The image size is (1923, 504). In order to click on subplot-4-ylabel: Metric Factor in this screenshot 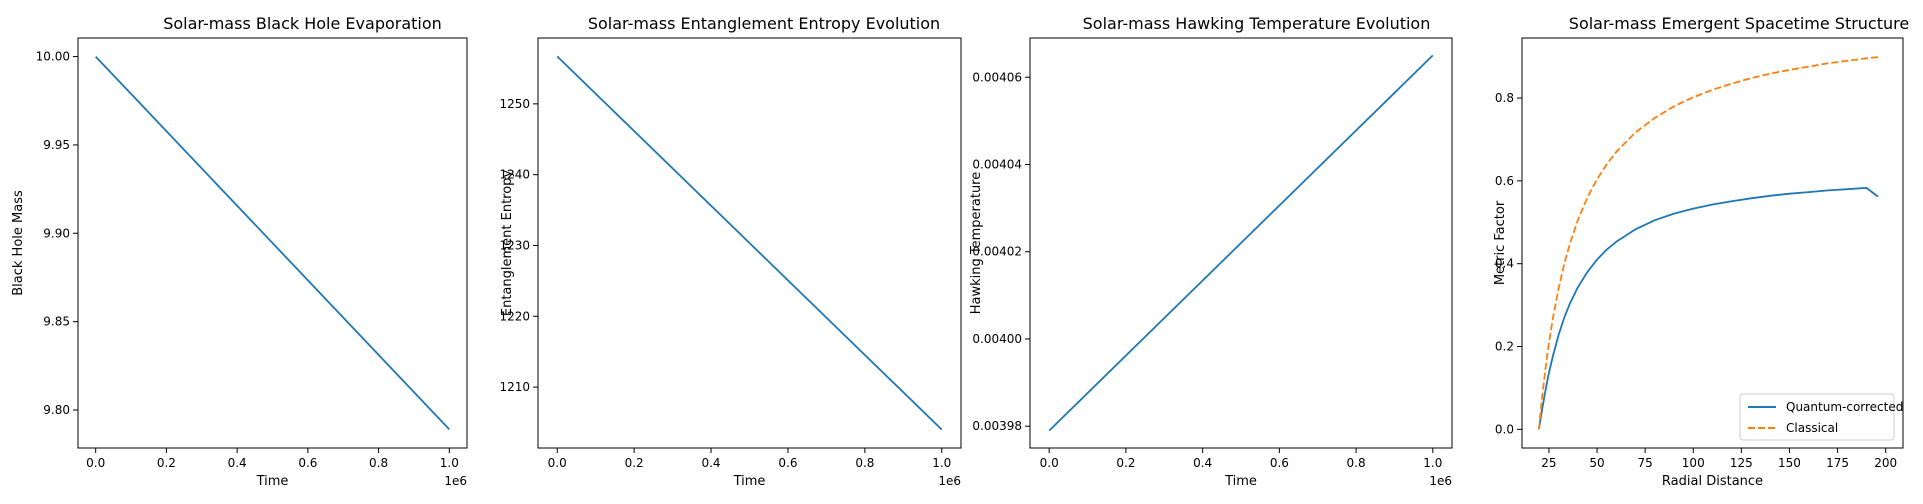, I will do `click(1500, 242)`.